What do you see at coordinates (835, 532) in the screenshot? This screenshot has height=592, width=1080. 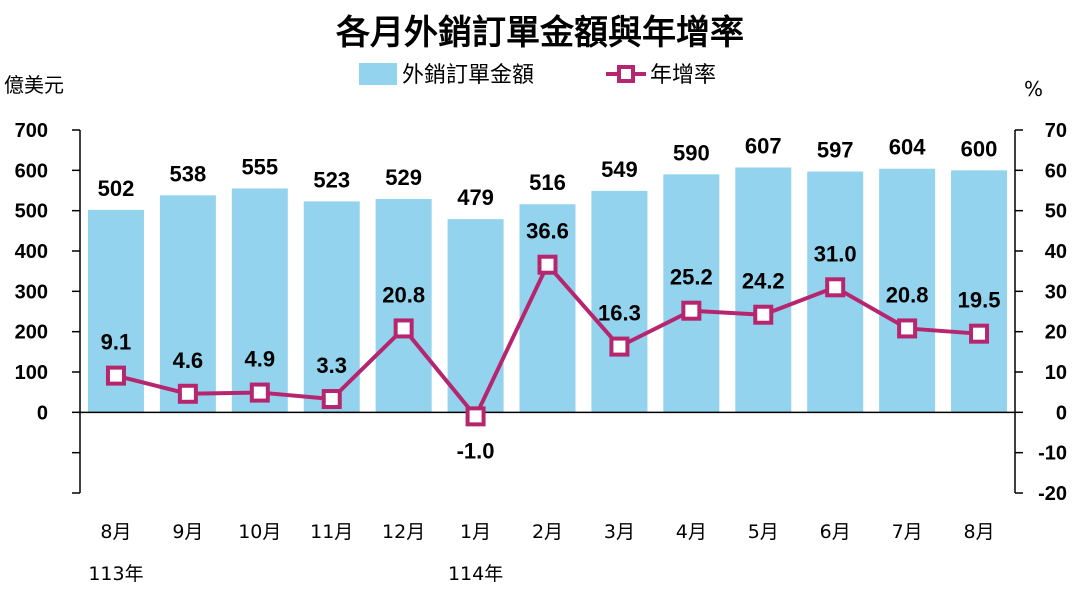 I see `category-label: 6月` at bounding box center [835, 532].